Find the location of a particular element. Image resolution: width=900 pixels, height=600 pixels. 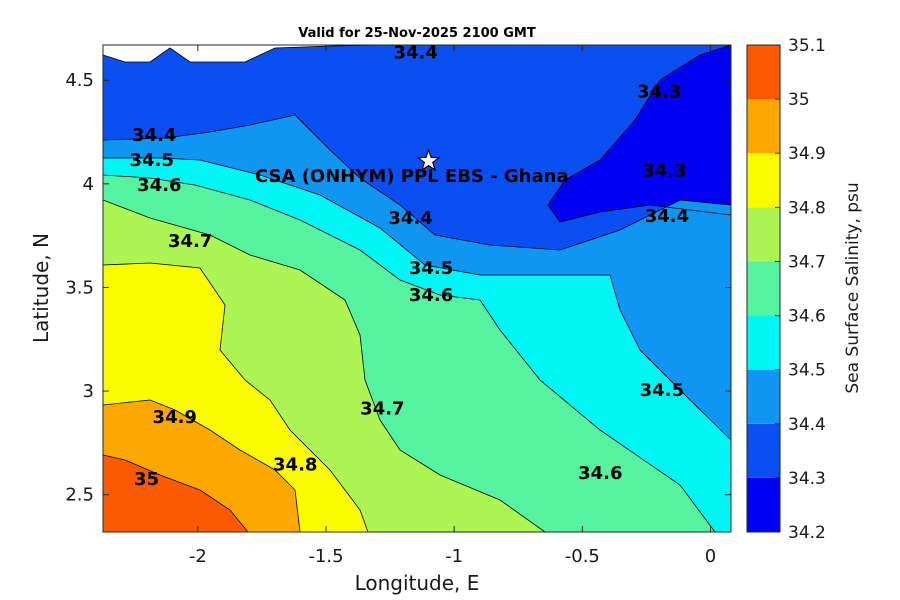

y-tick-label: 3 is located at coordinates (88, 391).